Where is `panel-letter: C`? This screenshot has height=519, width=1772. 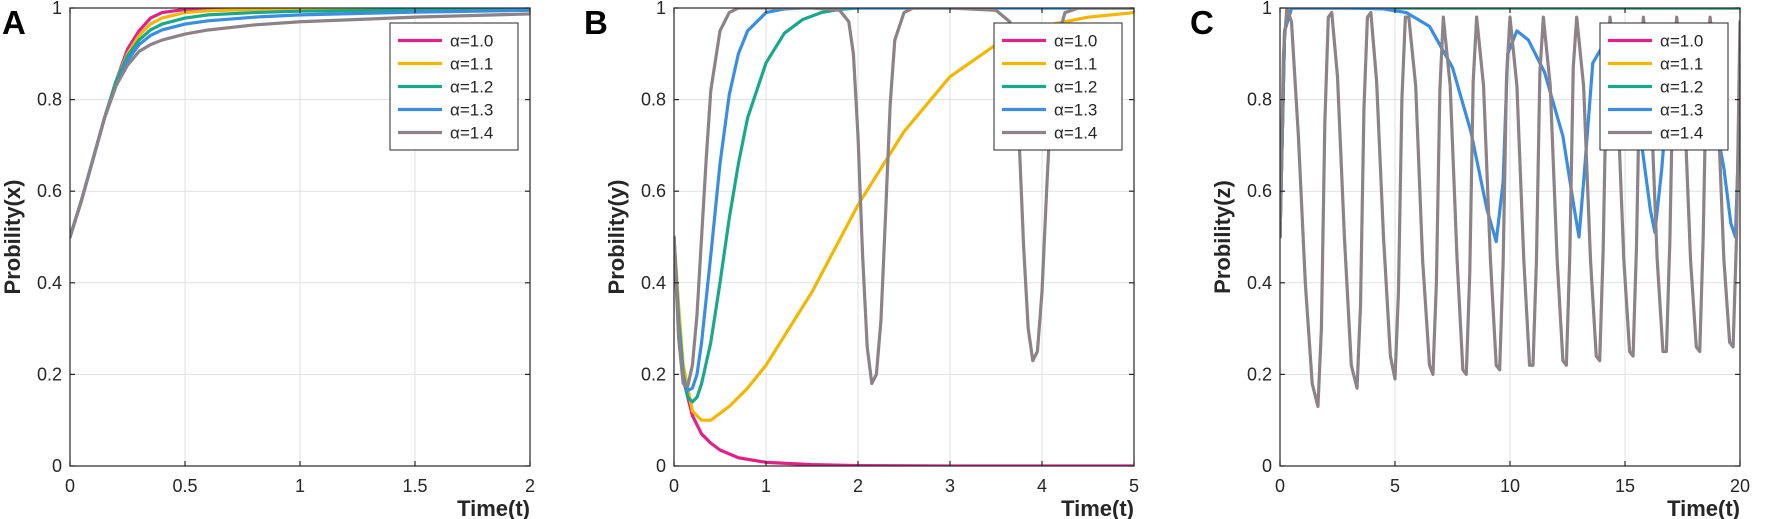
panel-letter: C is located at coordinates (1202, 22).